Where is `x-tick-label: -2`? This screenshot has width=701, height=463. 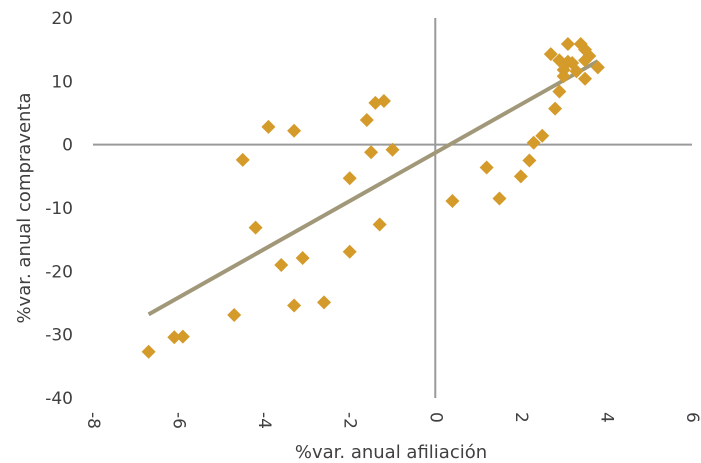 x-tick-label: -2 is located at coordinates (350, 420).